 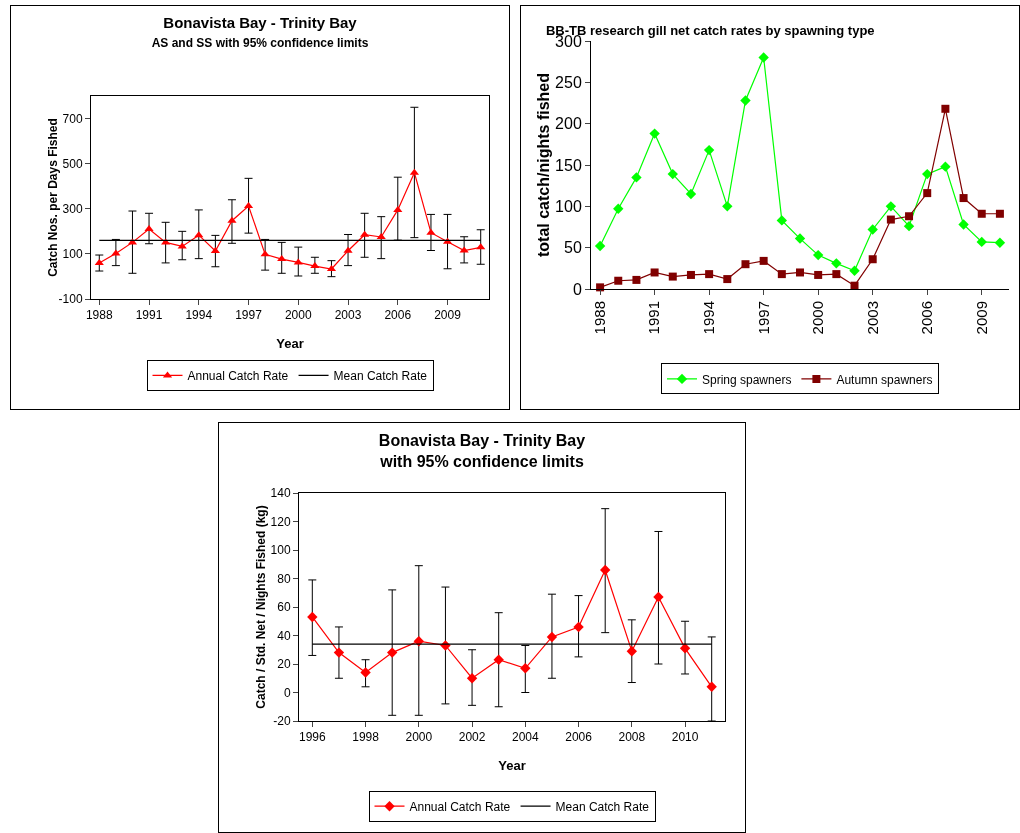 I want to click on x-tick-label: 2008, so click(x=632, y=737).